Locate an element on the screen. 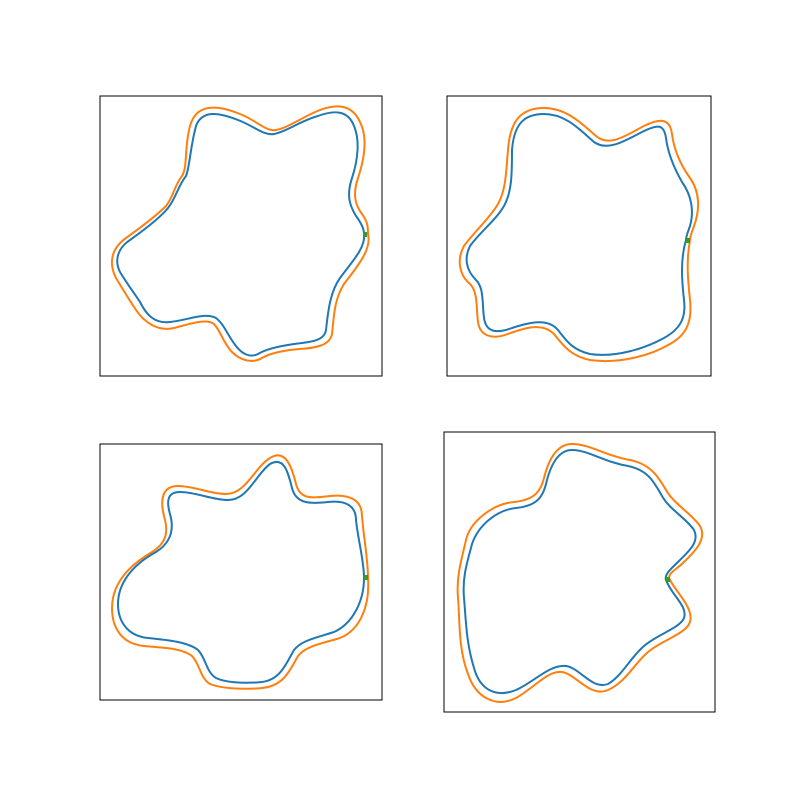 This screenshot has height=800, width=800. panel-top-left is located at coordinates (241, 236).